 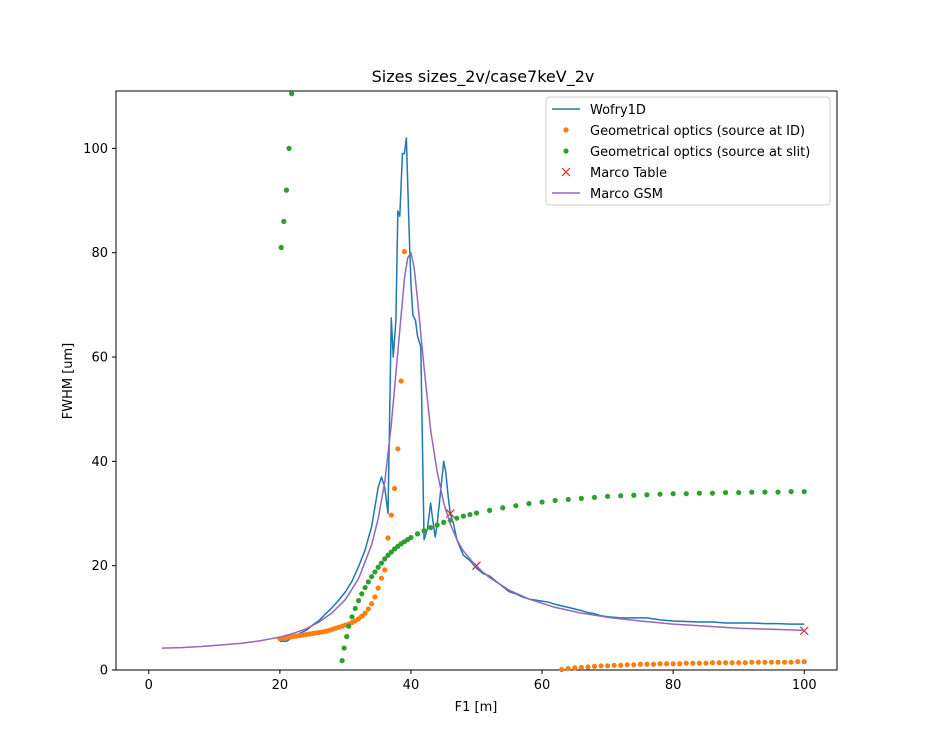 I want to click on legend-item: Marco Table, so click(x=614, y=173).